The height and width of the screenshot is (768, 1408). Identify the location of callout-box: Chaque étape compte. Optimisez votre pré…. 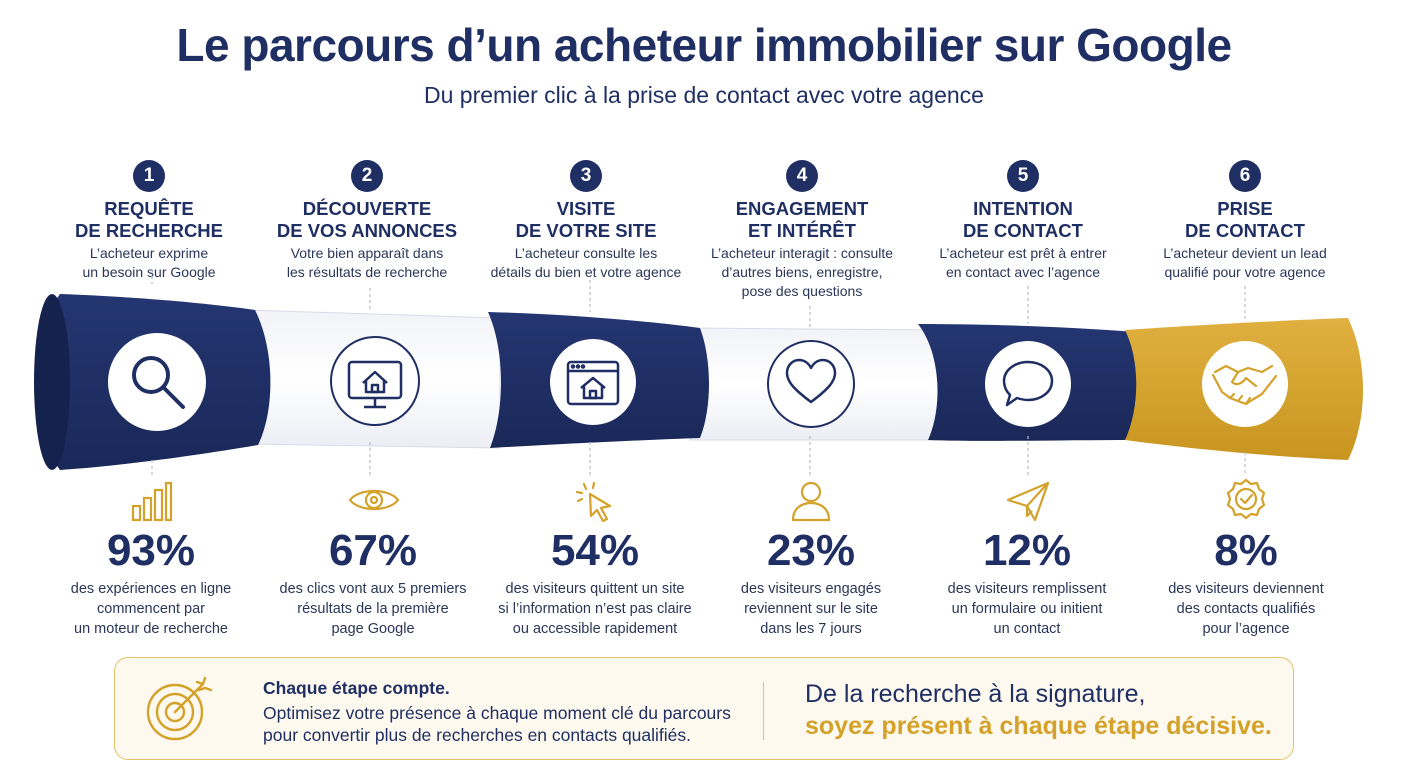
(704, 708).